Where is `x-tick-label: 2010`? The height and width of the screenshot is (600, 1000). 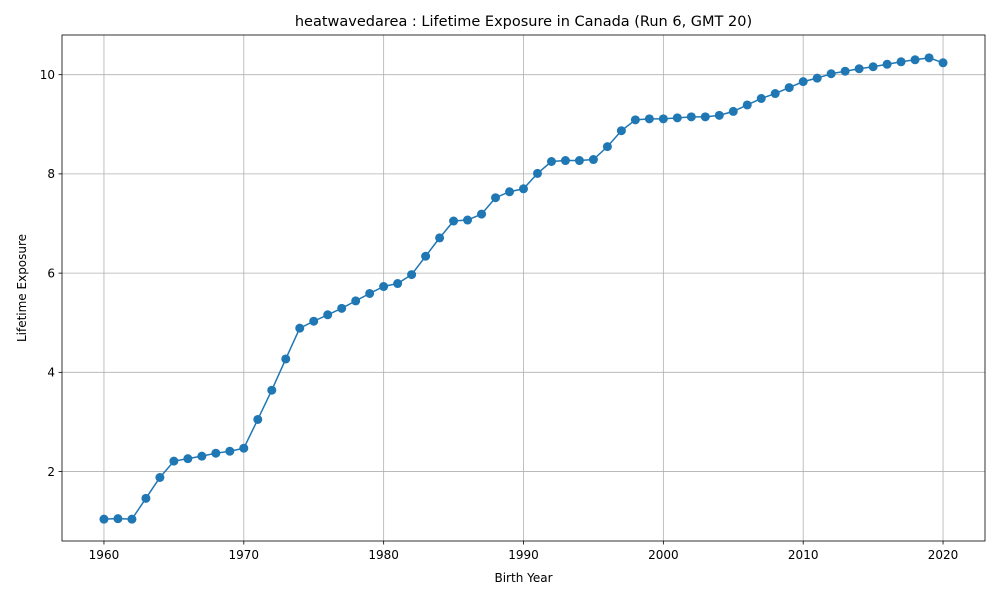 x-tick-label: 2010 is located at coordinates (803, 555).